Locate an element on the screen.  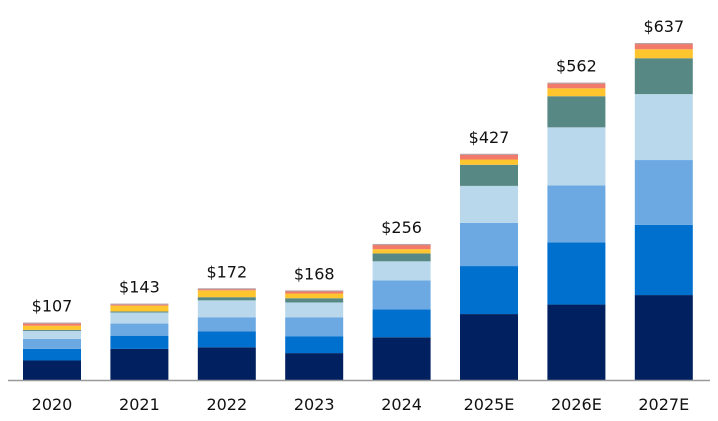
total-label-2026E: $562 is located at coordinates (576, 66).